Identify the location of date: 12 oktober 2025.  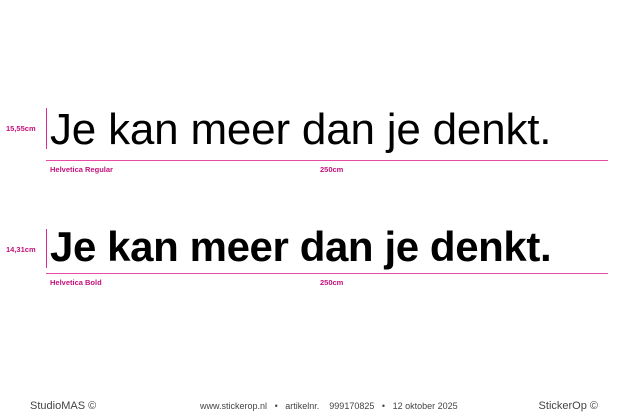
(425, 406).